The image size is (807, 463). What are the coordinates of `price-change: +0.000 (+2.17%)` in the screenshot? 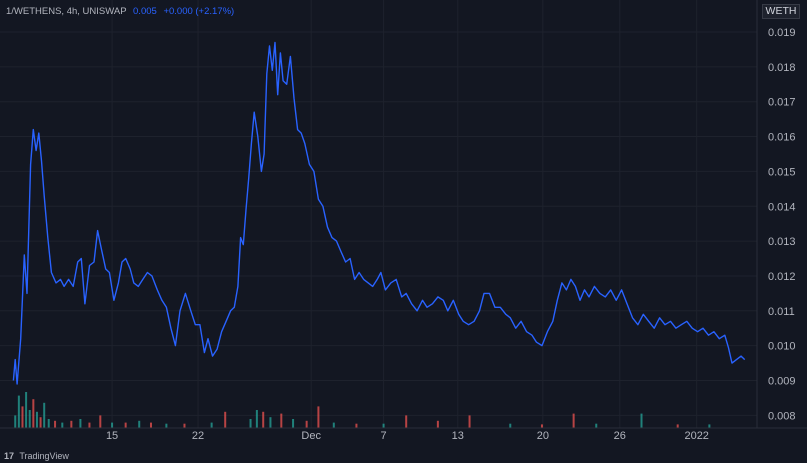 It's located at (199, 11).